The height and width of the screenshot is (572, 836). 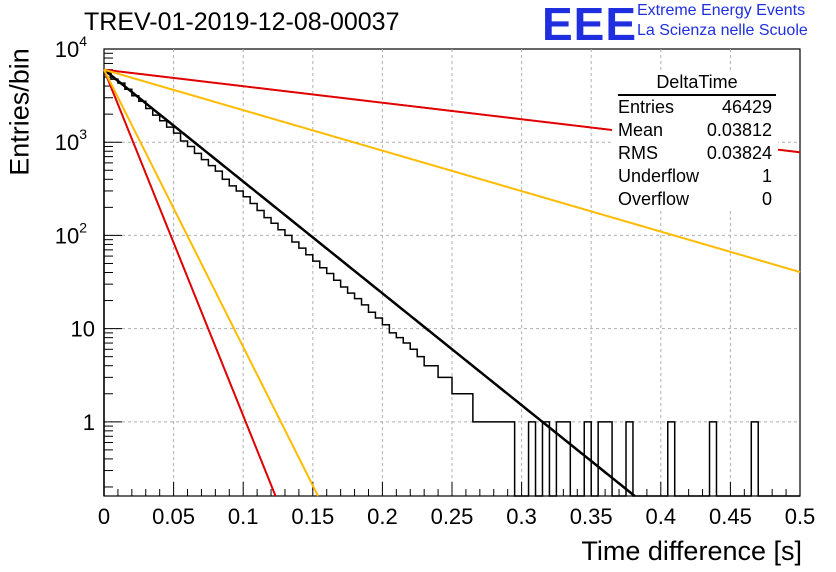 What do you see at coordinates (521, 516) in the screenshot?
I see `x-tick-label: 0.3` at bounding box center [521, 516].